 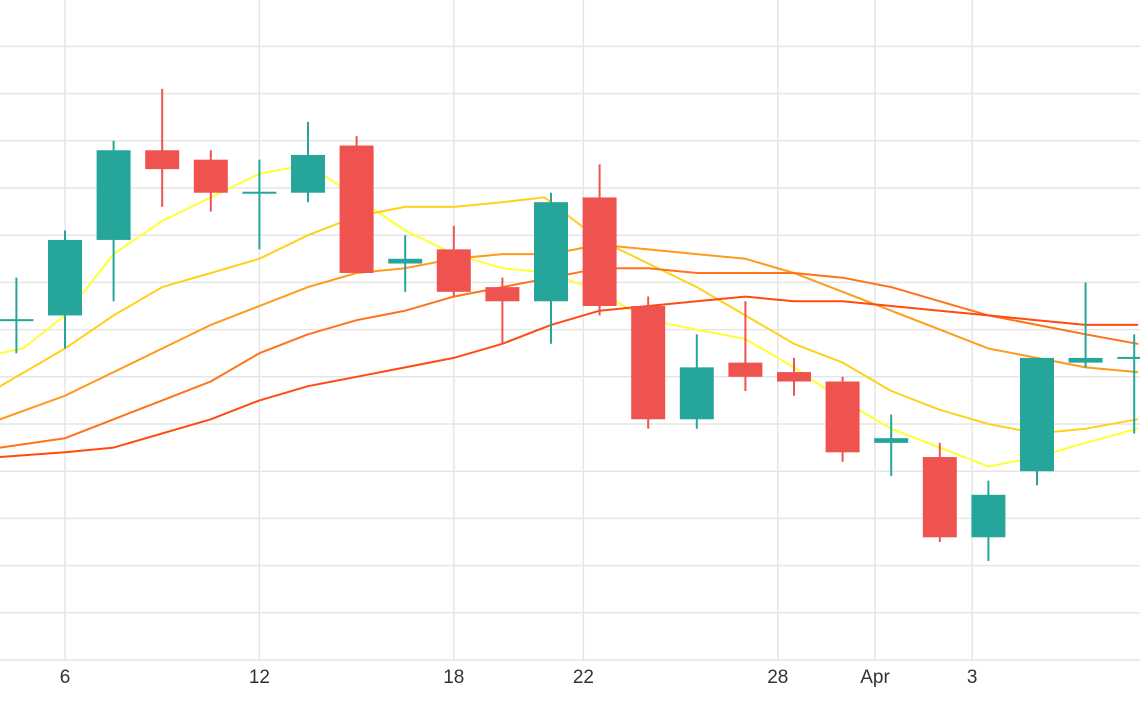 What do you see at coordinates (972, 677) in the screenshot?
I see `x-tick-label: 3` at bounding box center [972, 677].